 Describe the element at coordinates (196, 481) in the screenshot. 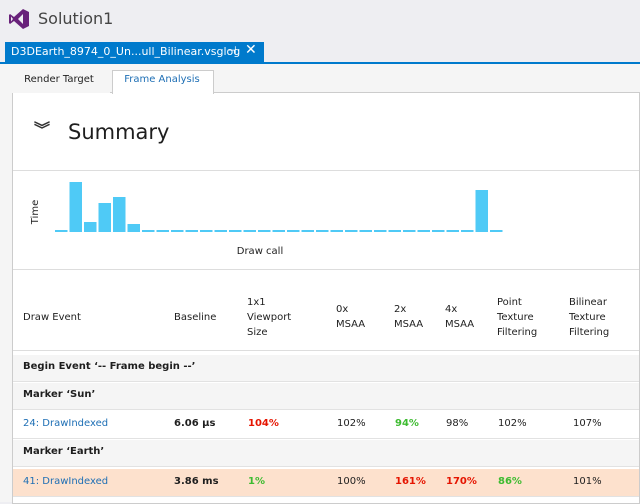

I see `baseline: 3.86 ms` at that location.